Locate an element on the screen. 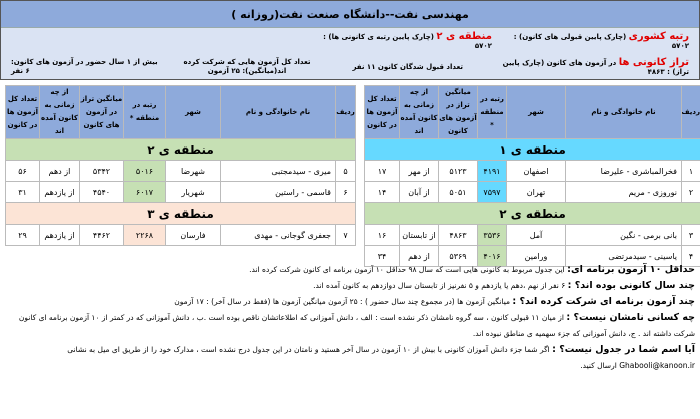  row-number: ۶ is located at coordinates (345, 192).